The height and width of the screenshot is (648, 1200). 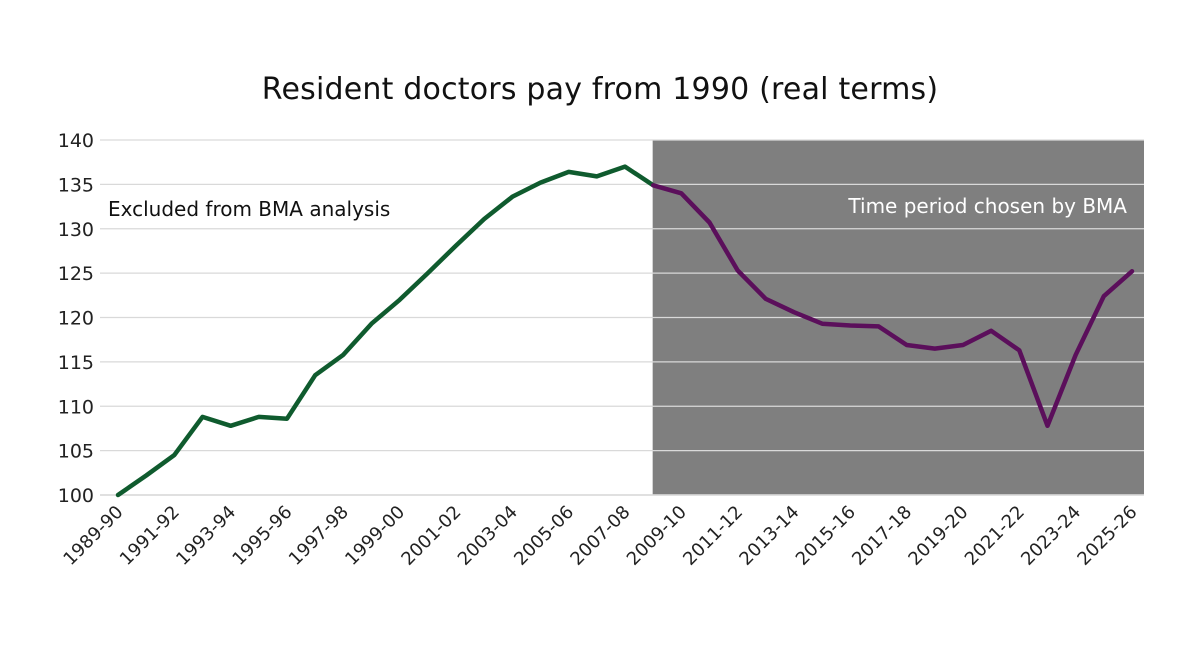 I want to click on x-tick-label: 2011-12, so click(x=713, y=536).